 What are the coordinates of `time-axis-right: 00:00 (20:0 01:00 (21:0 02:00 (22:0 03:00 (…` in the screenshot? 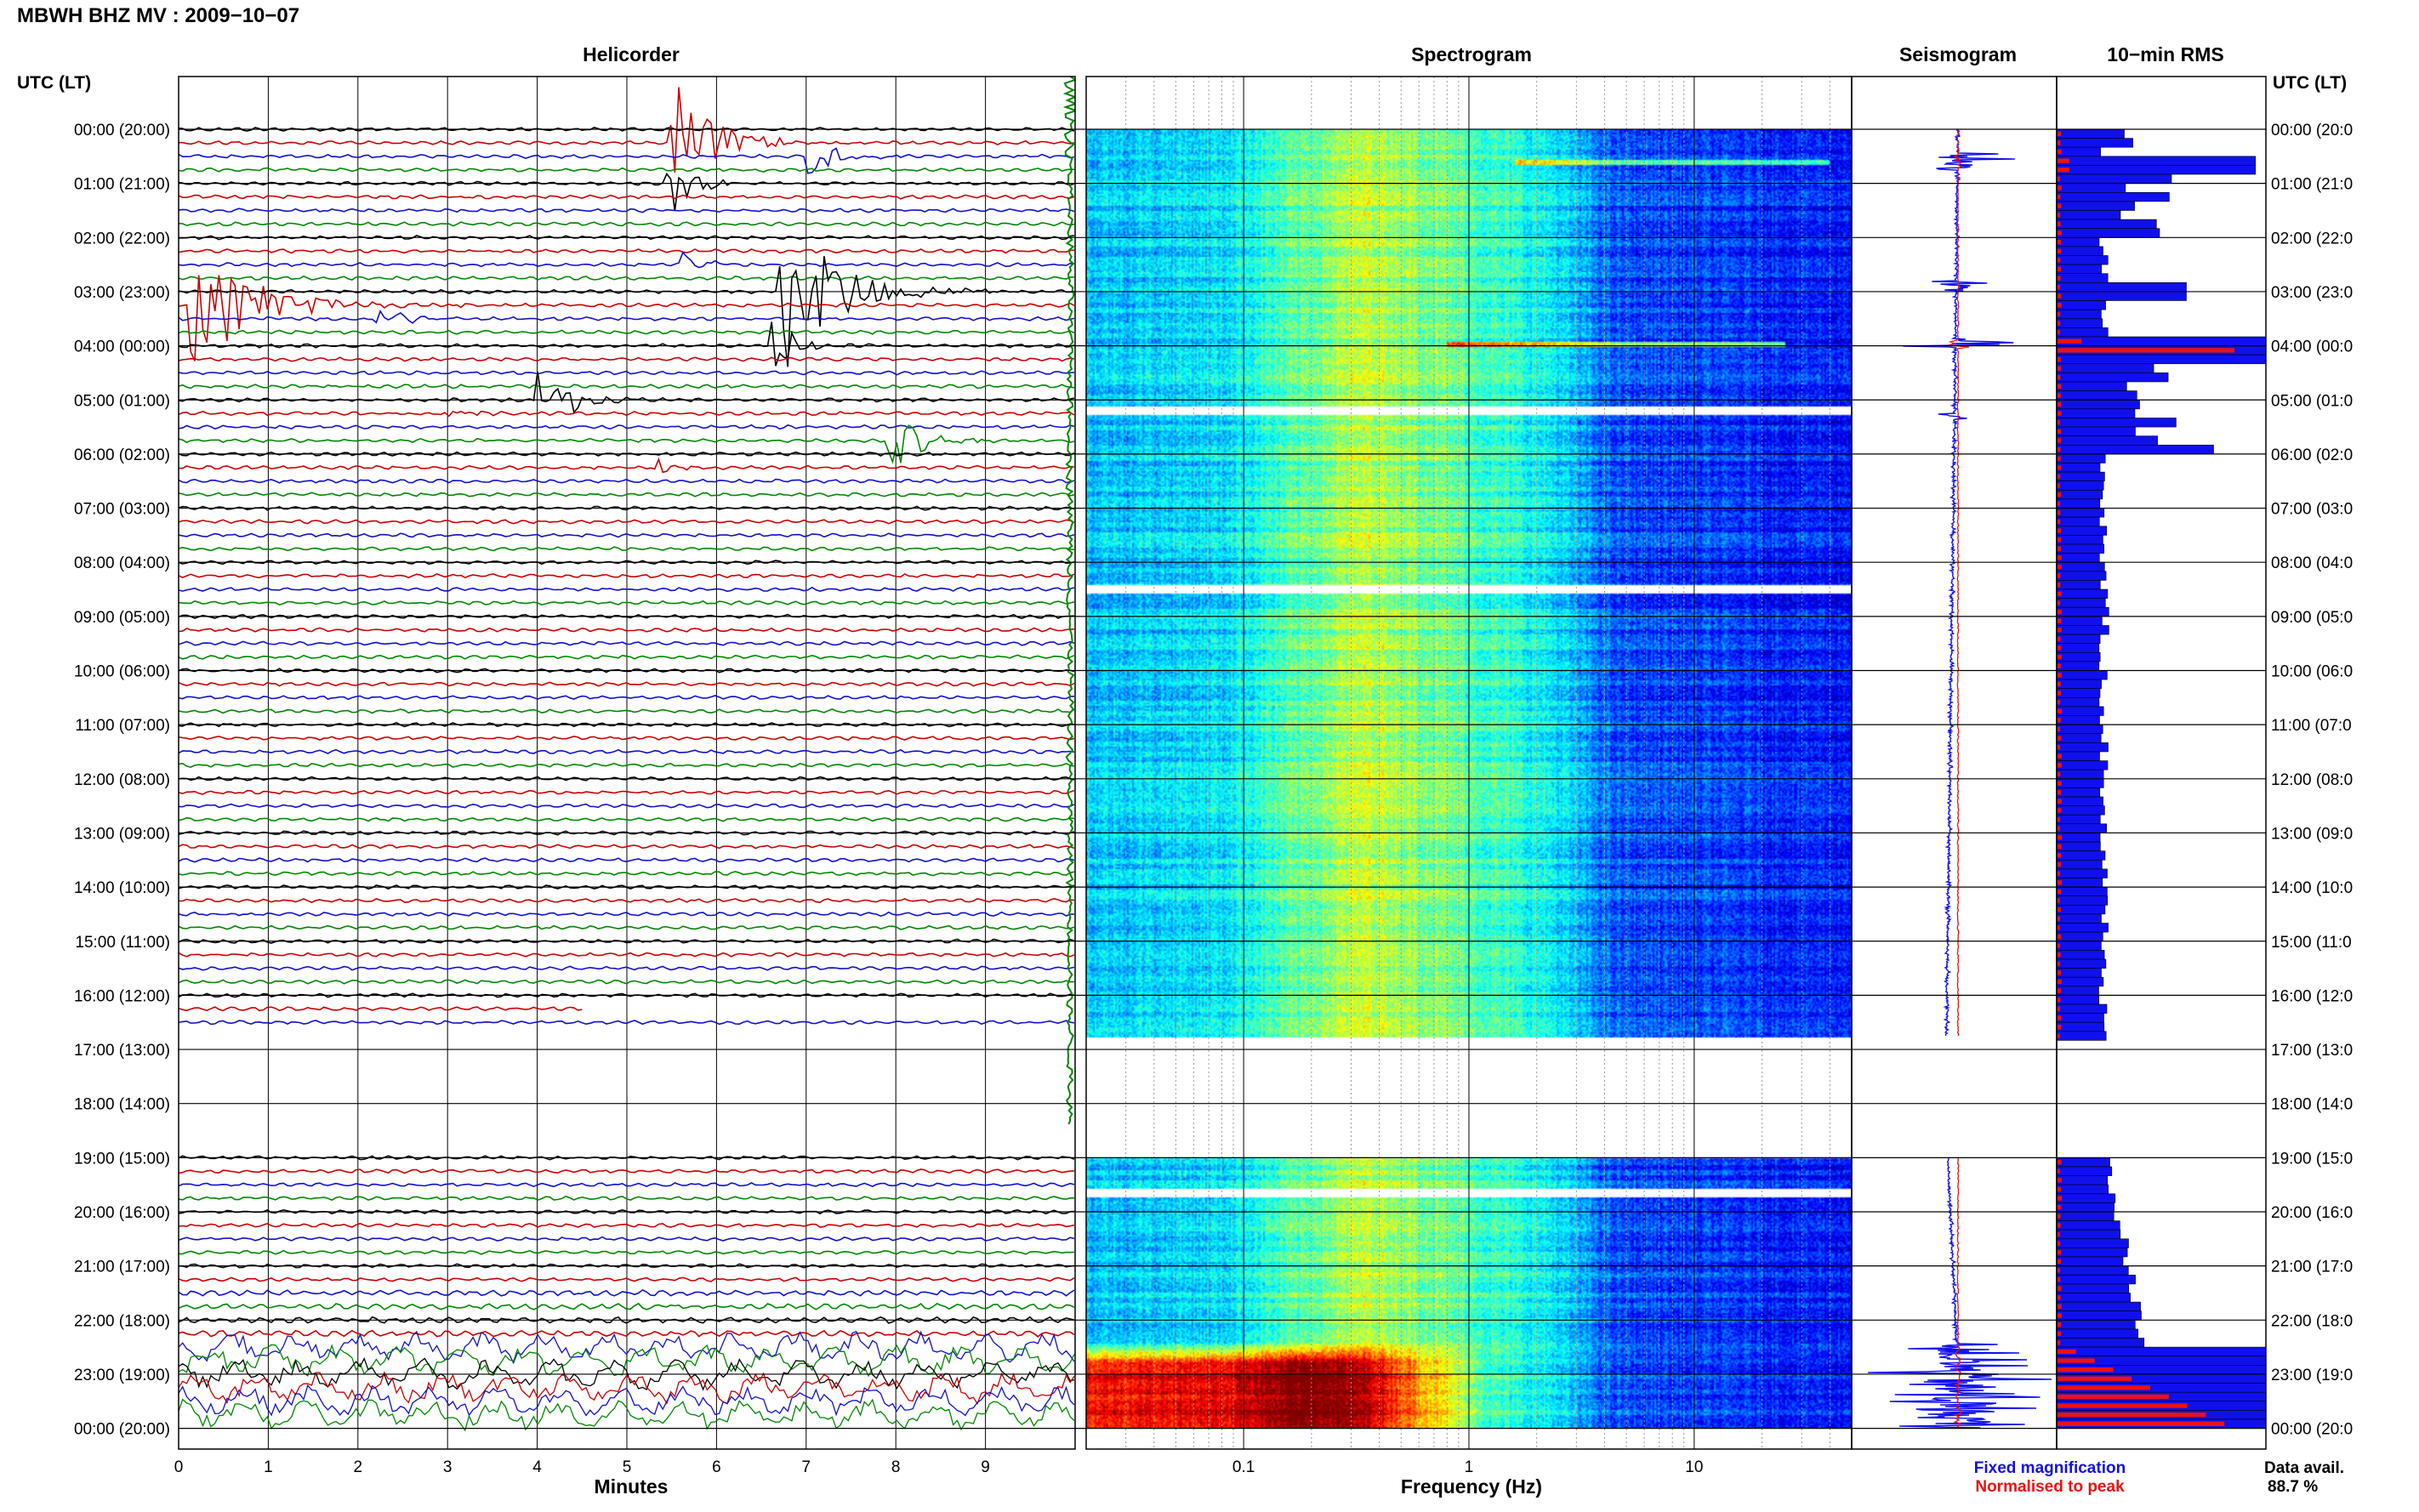 It's located at (2312, 780).